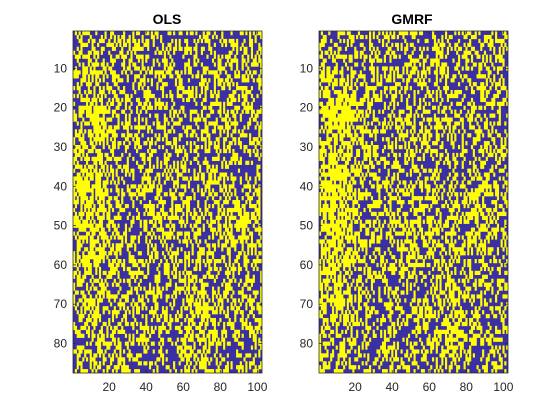  What do you see at coordinates (221, 387) in the screenshot?
I see `ols-x-tick-label: 80` at bounding box center [221, 387].